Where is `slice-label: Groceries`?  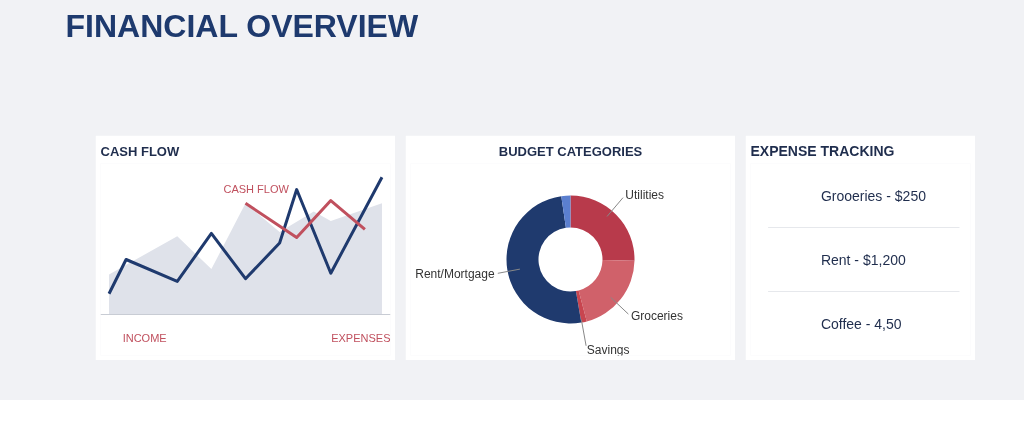 slice-label: Groceries is located at coordinates (656, 316).